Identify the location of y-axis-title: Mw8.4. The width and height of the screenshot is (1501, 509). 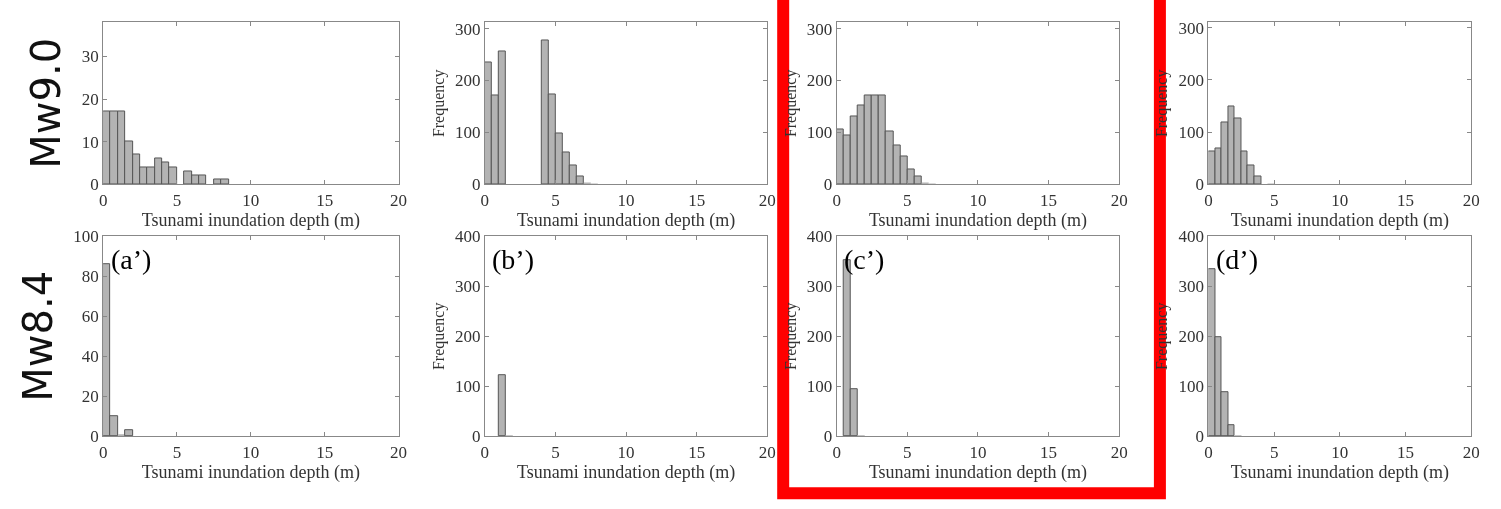
(37, 336).